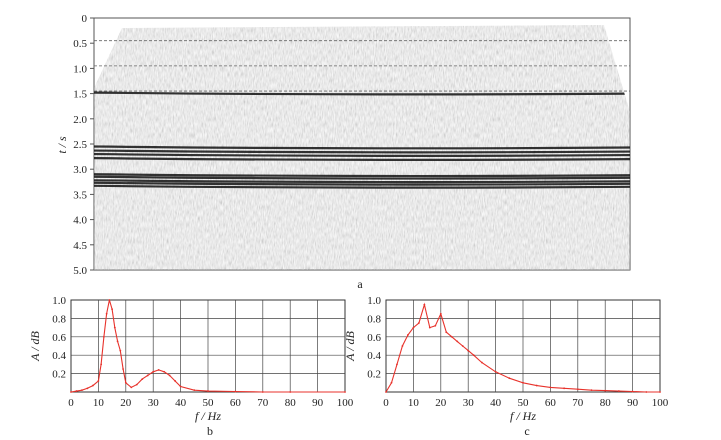  I want to click on x-tick-label: 90, so click(318, 403).